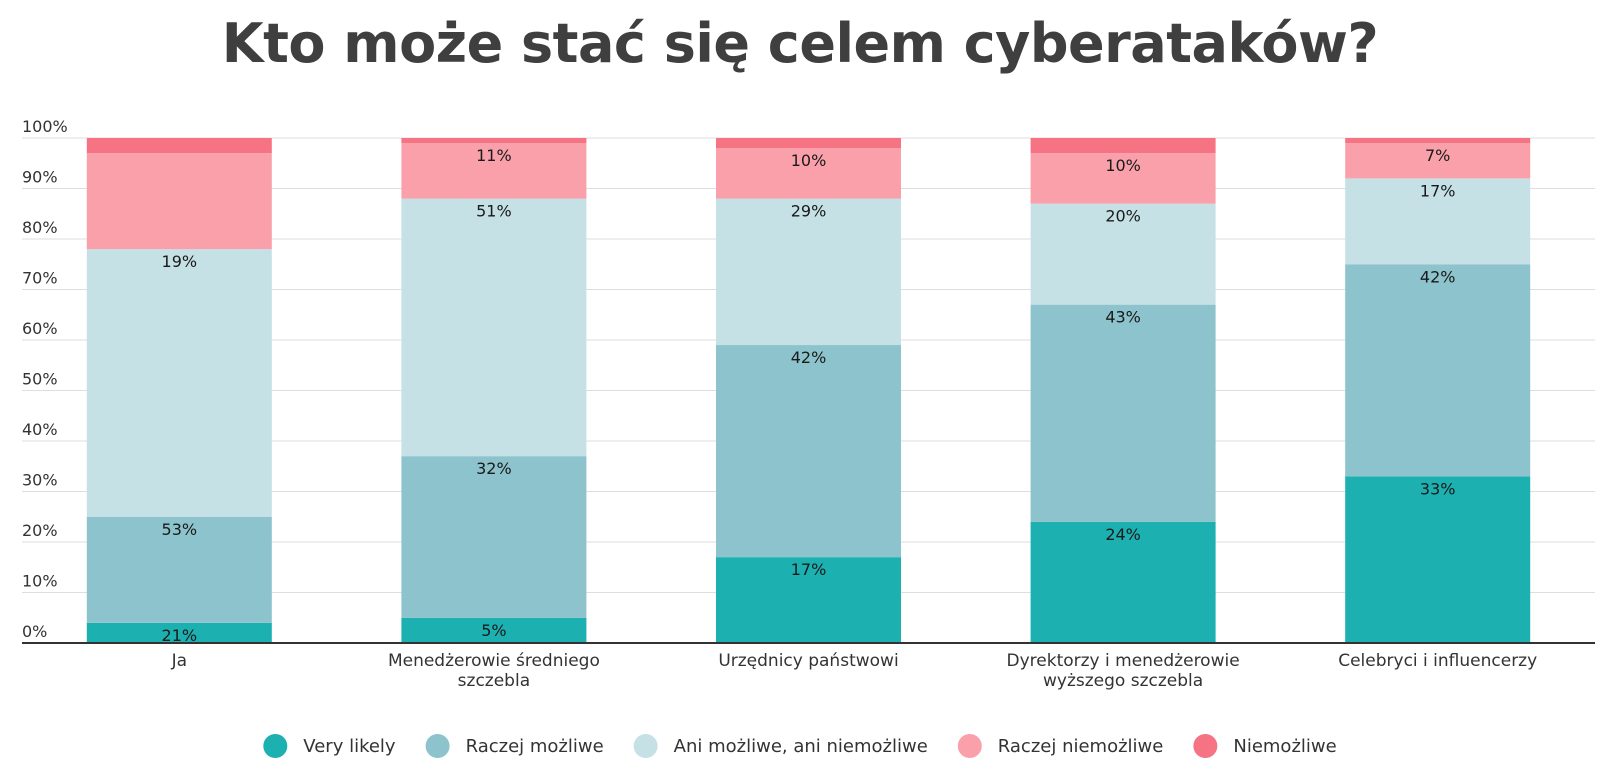 Image resolution: width=1600 pixels, height=775 pixels. What do you see at coordinates (535, 746) in the screenshot?
I see `legend-label: Raczej możliwe` at bounding box center [535, 746].